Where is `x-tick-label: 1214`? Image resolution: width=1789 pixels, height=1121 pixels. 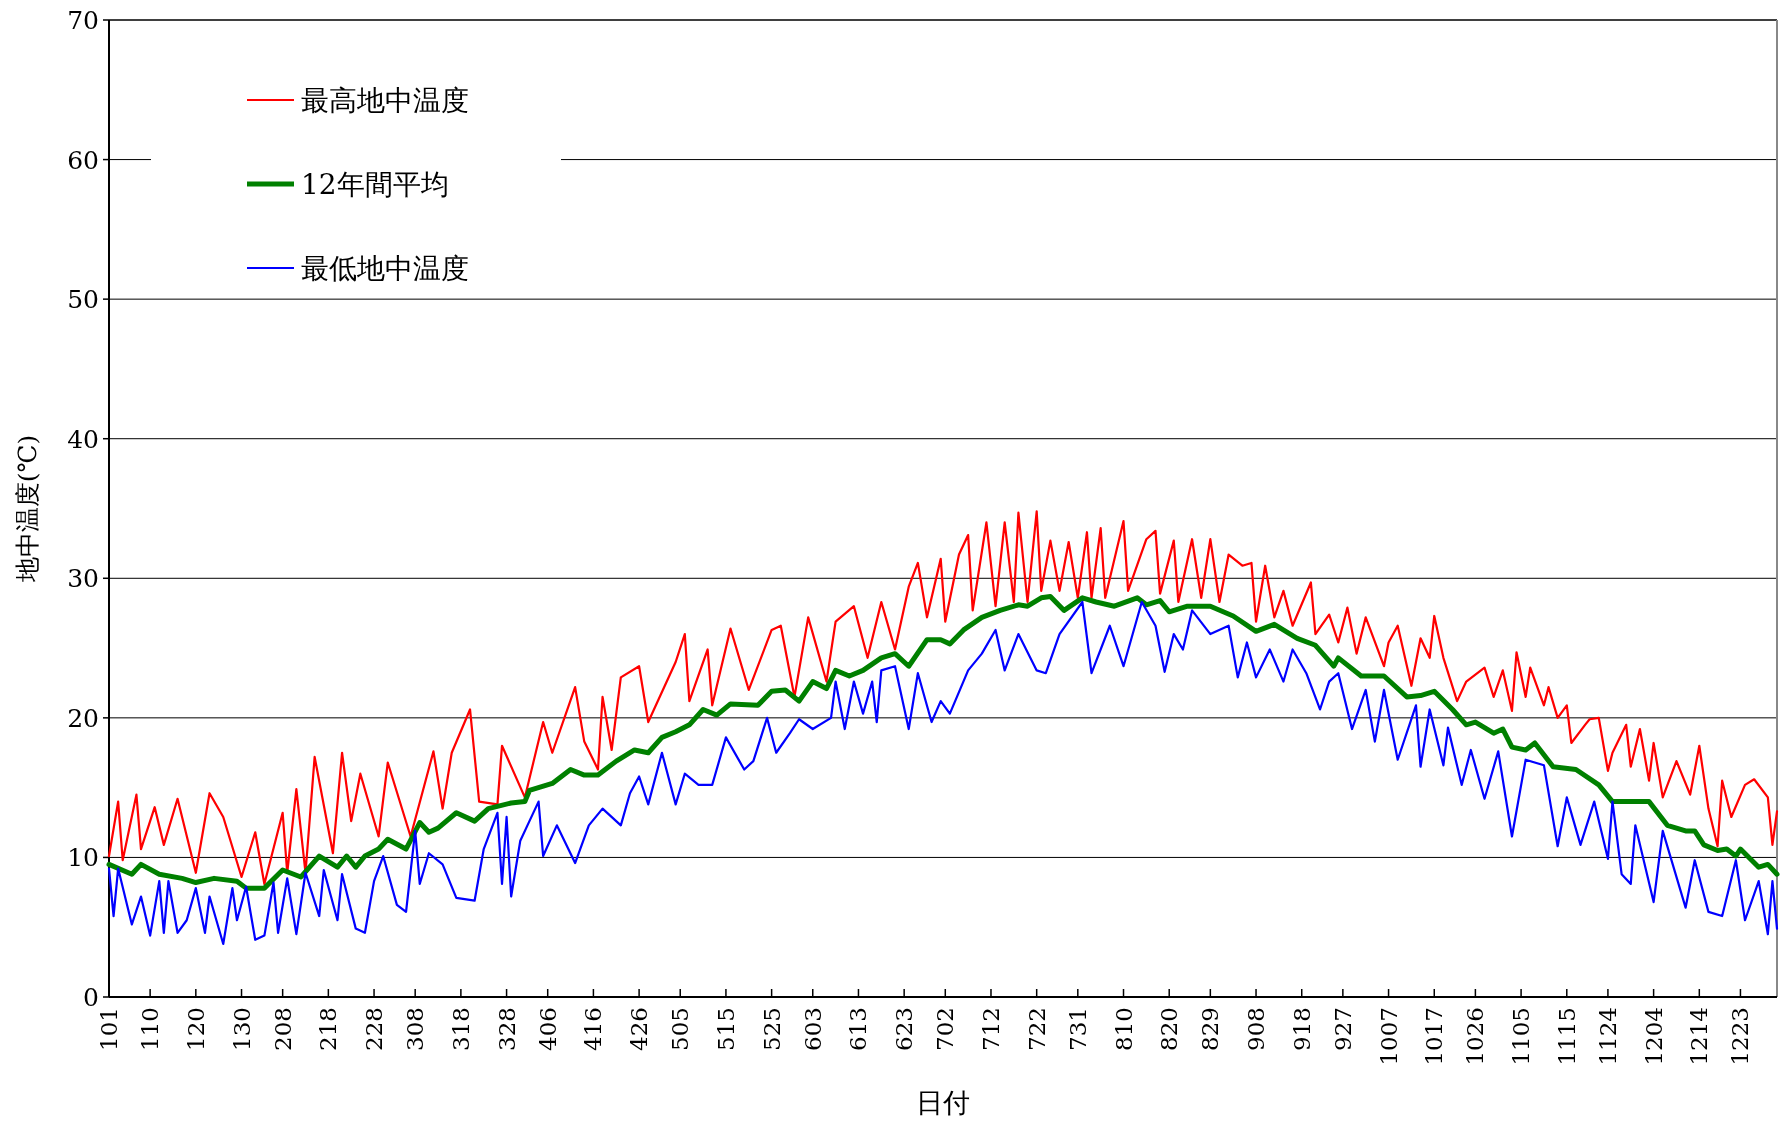 x-tick-label: 1214 is located at coordinates (1699, 1036).